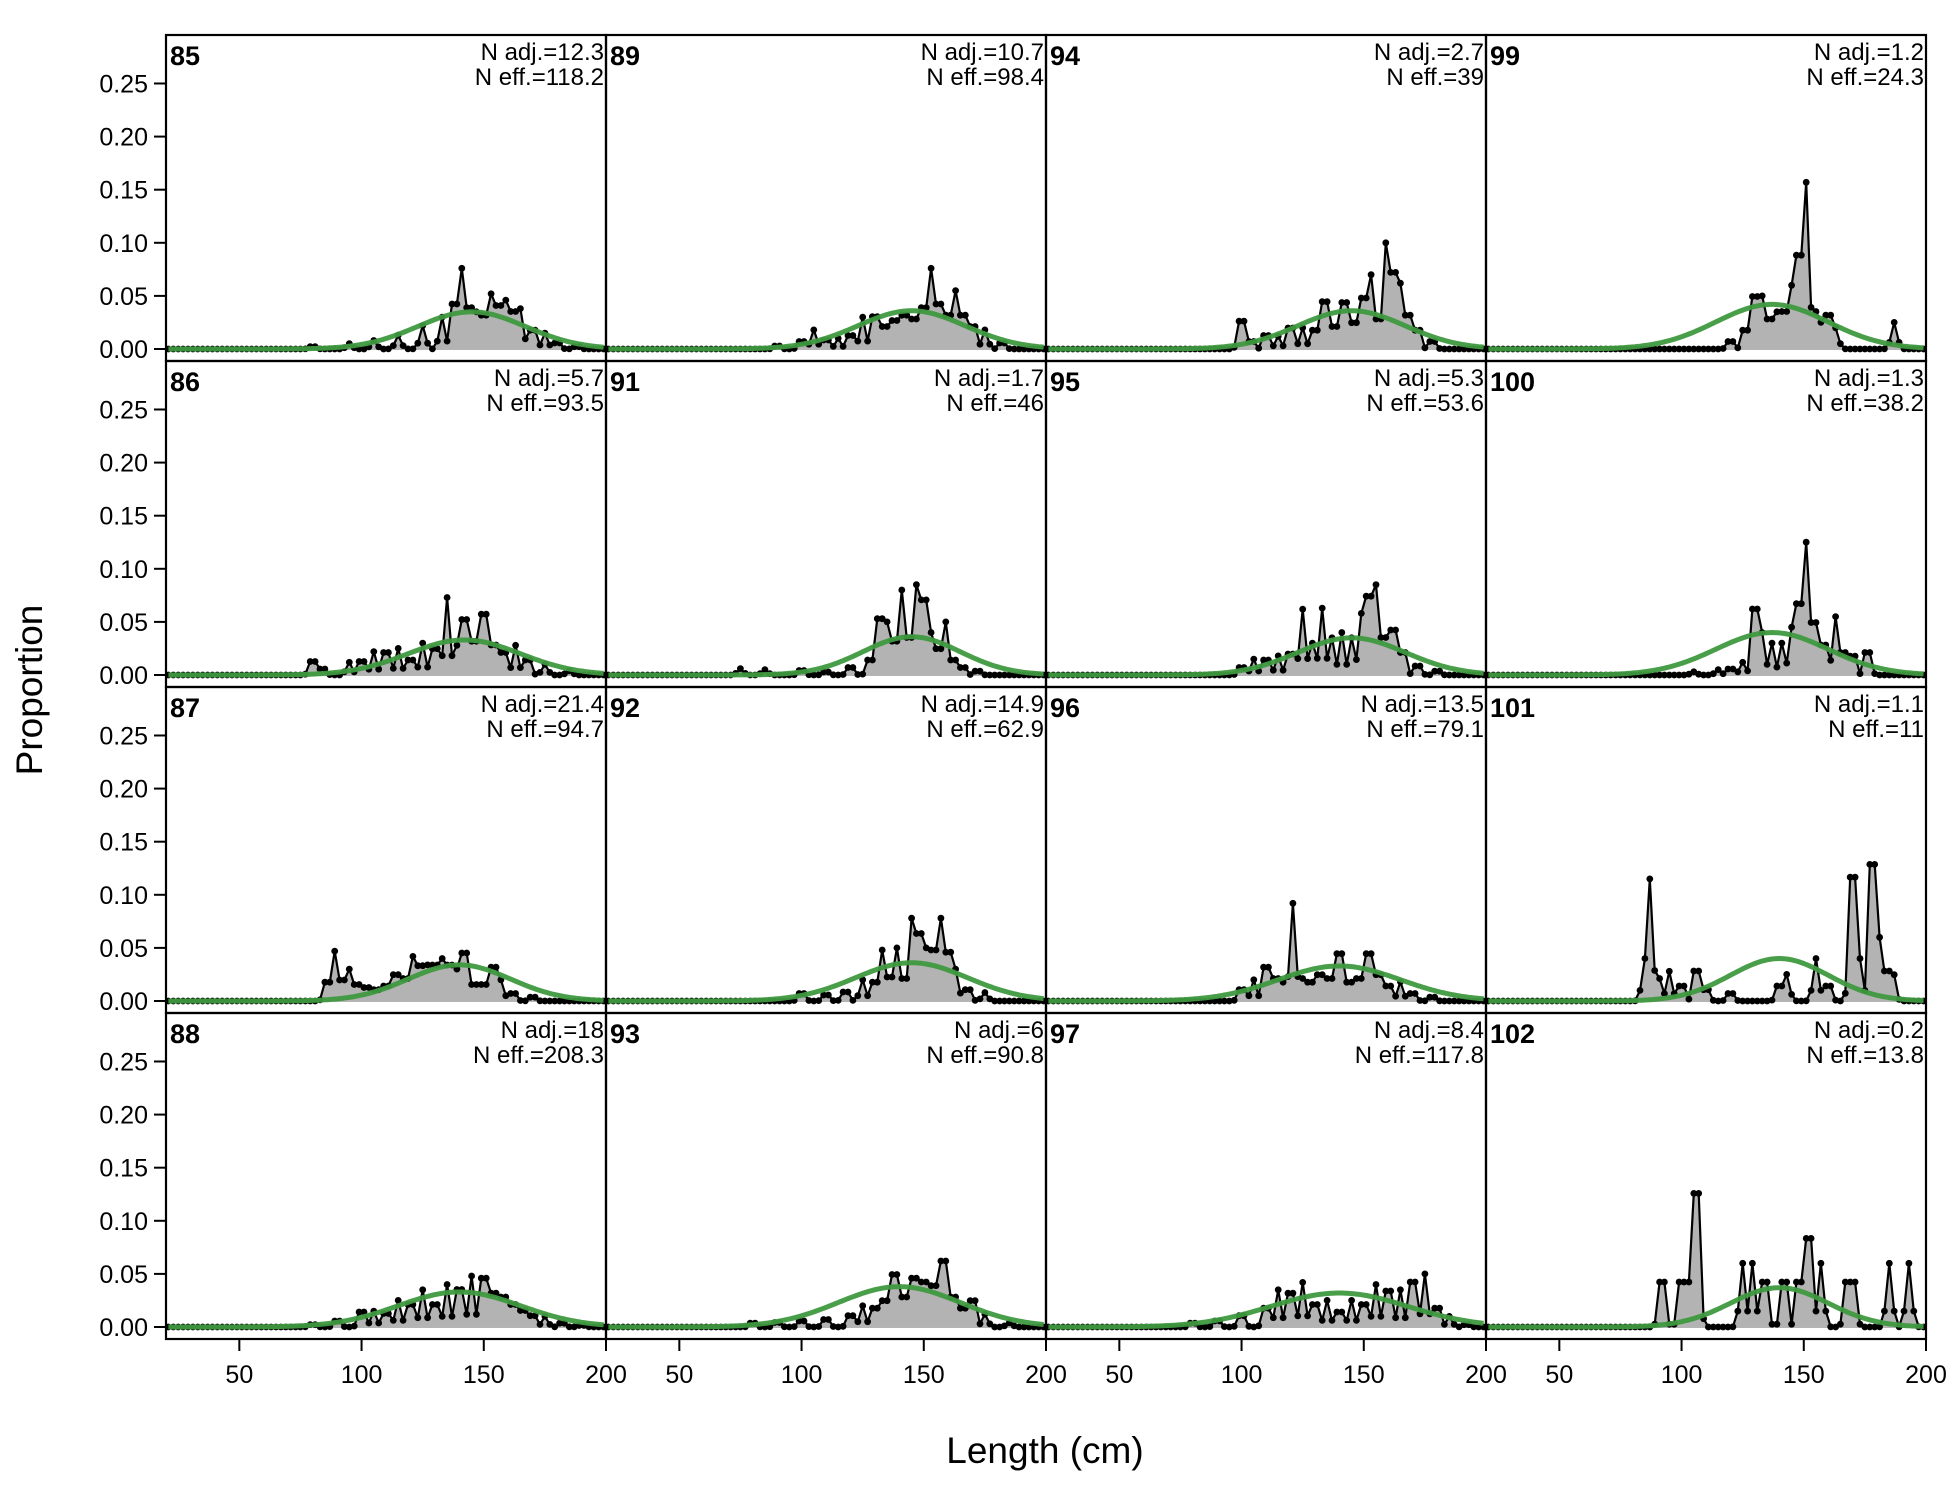 The width and height of the screenshot is (1950, 1500). I want to click on panel-97: 97 N adj.=8.4N eff.=117.8, so click(1266, 1176).